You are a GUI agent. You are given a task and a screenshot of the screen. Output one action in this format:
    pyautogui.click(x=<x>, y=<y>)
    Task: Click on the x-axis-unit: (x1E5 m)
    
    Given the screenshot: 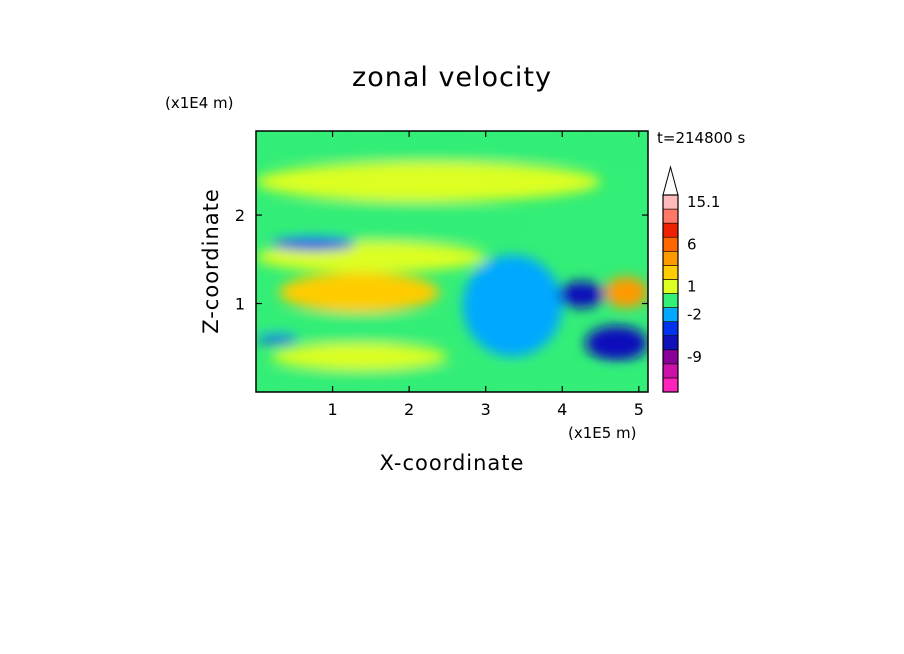 What is the action you would take?
    pyautogui.click(x=602, y=433)
    